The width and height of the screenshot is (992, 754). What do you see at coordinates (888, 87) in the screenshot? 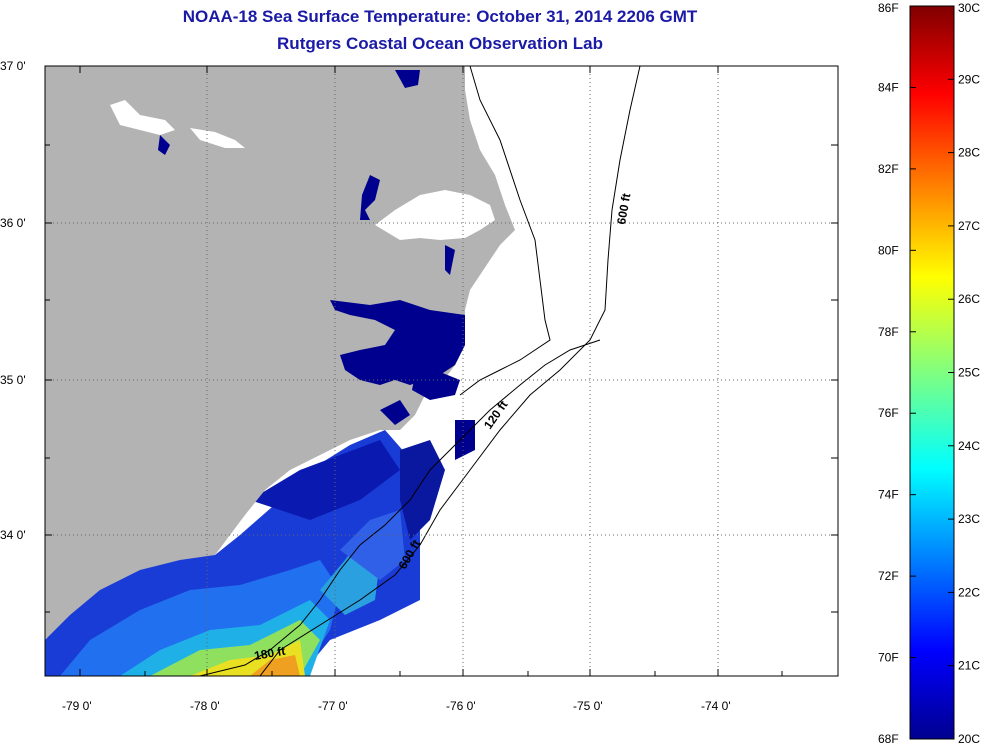
I see `colorbar-f-label: 84F` at bounding box center [888, 87].